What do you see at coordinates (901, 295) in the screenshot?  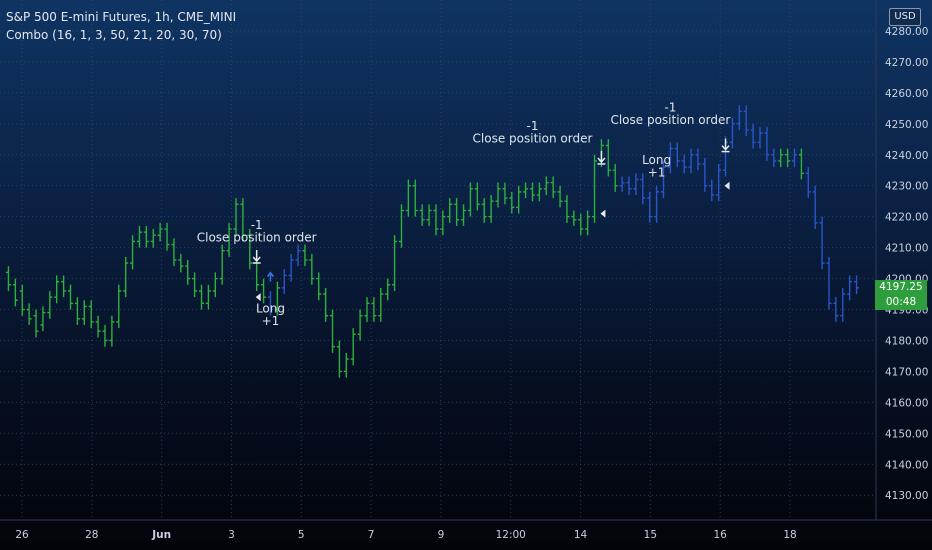 I see `last-price-tag: 4197.25 00:48` at bounding box center [901, 295].